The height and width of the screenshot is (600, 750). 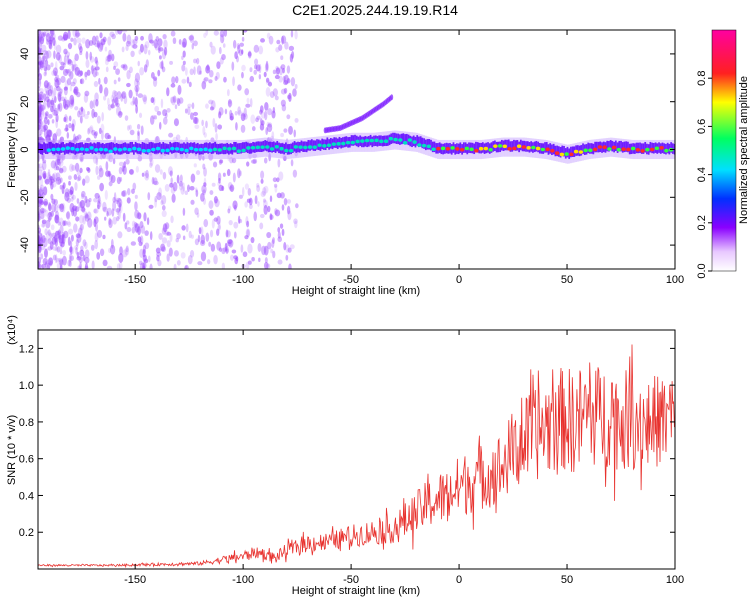 What do you see at coordinates (567, 580) in the screenshot?
I see `snr-x-tick-label: 50` at bounding box center [567, 580].